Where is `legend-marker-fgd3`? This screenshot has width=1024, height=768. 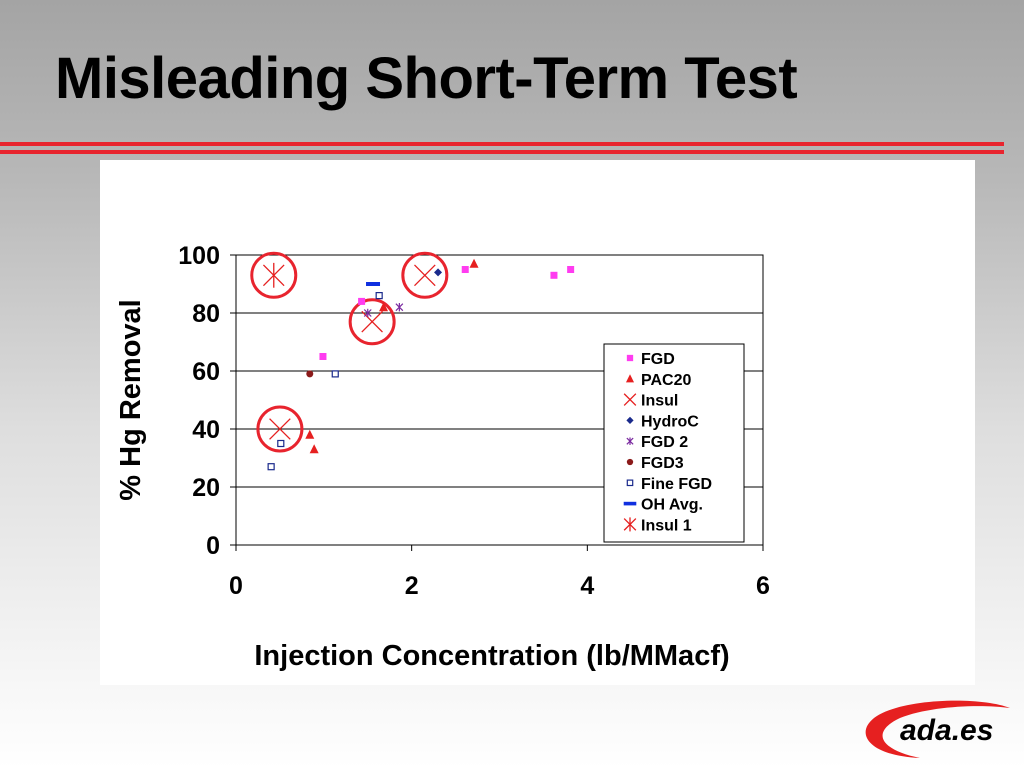
legend-marker-fgd3 is located at coordinates (630, 462).